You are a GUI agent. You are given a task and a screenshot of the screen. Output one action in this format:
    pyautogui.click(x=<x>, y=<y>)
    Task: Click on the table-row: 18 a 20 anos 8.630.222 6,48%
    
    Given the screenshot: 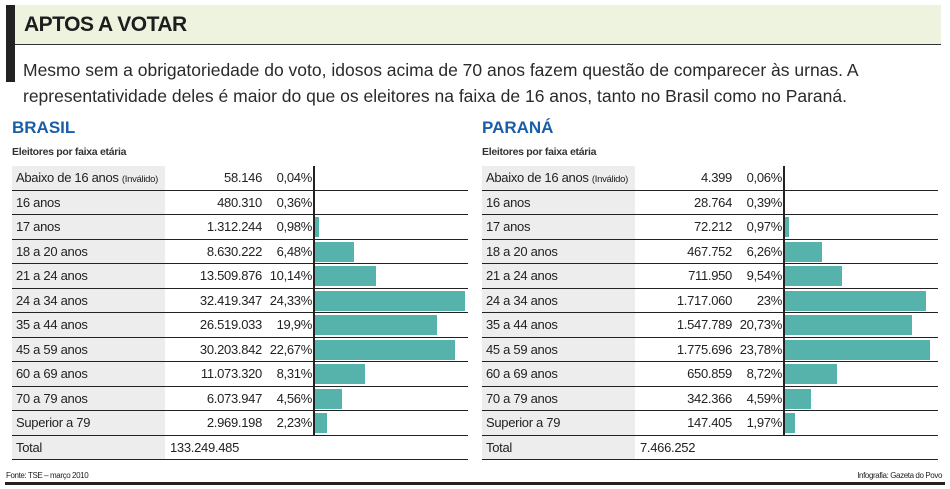 What is the action you would take?
    pyautogui.click(x=240, y=251)
    